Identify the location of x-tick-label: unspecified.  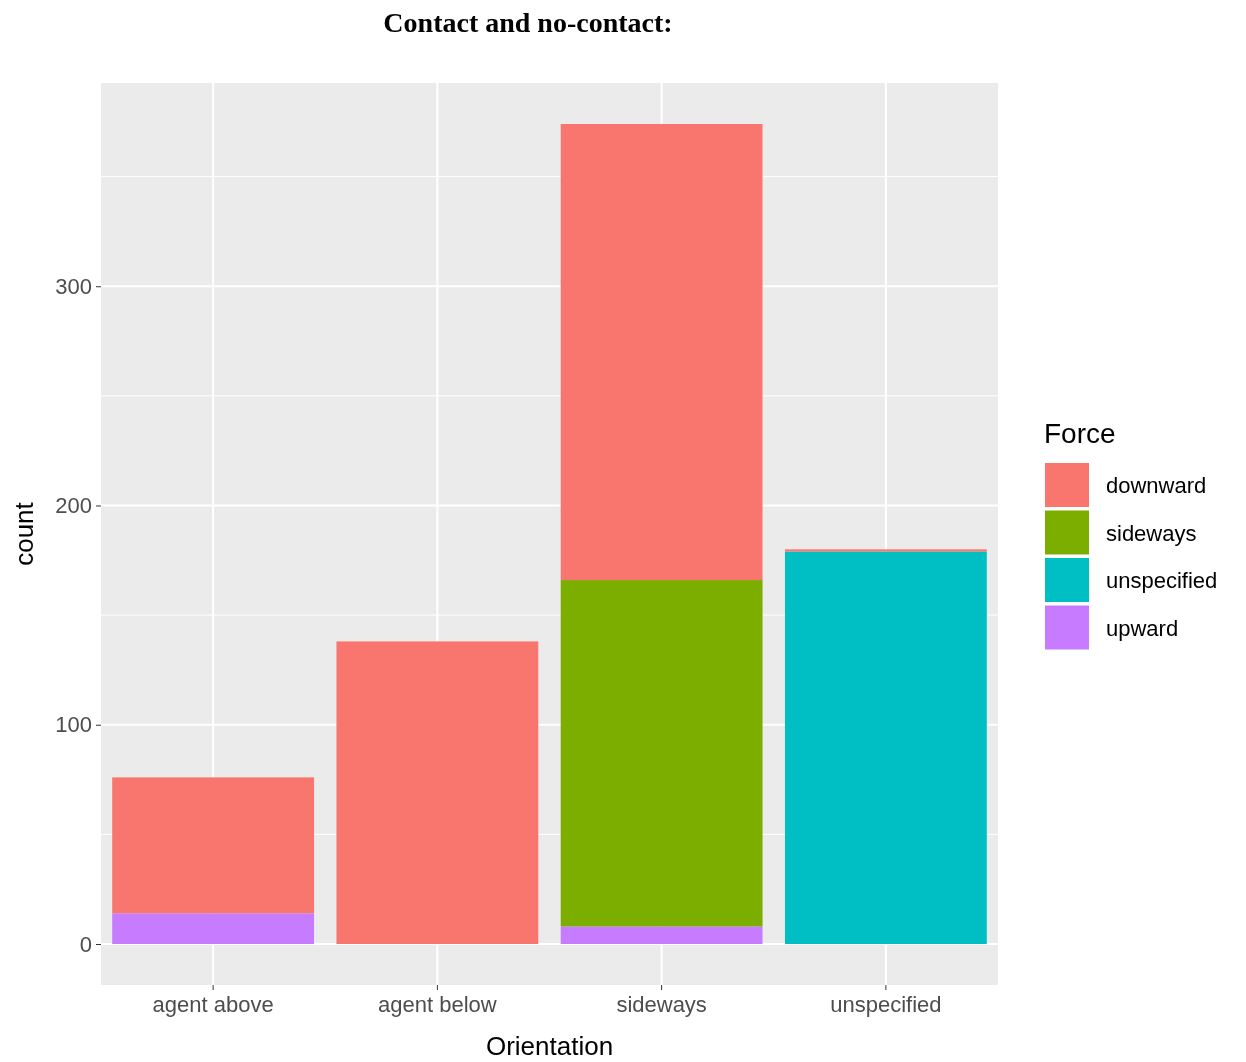
(886, 1004).